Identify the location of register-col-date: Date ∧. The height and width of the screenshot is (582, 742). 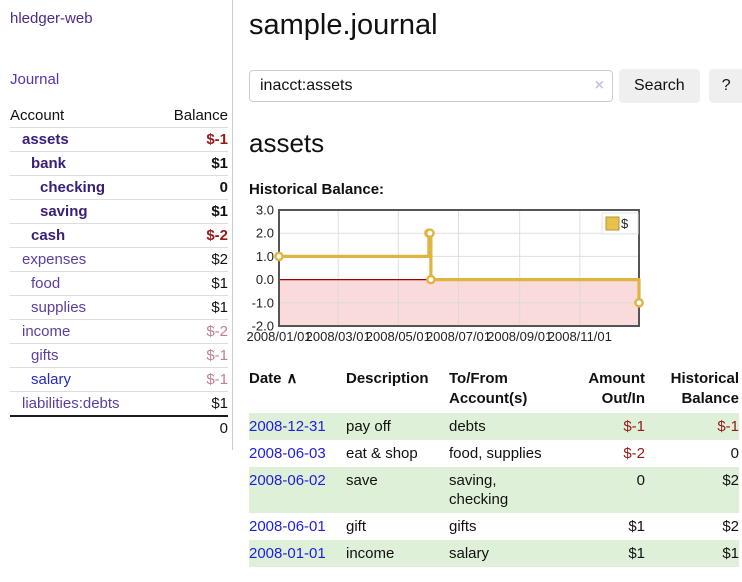
(273, 378).